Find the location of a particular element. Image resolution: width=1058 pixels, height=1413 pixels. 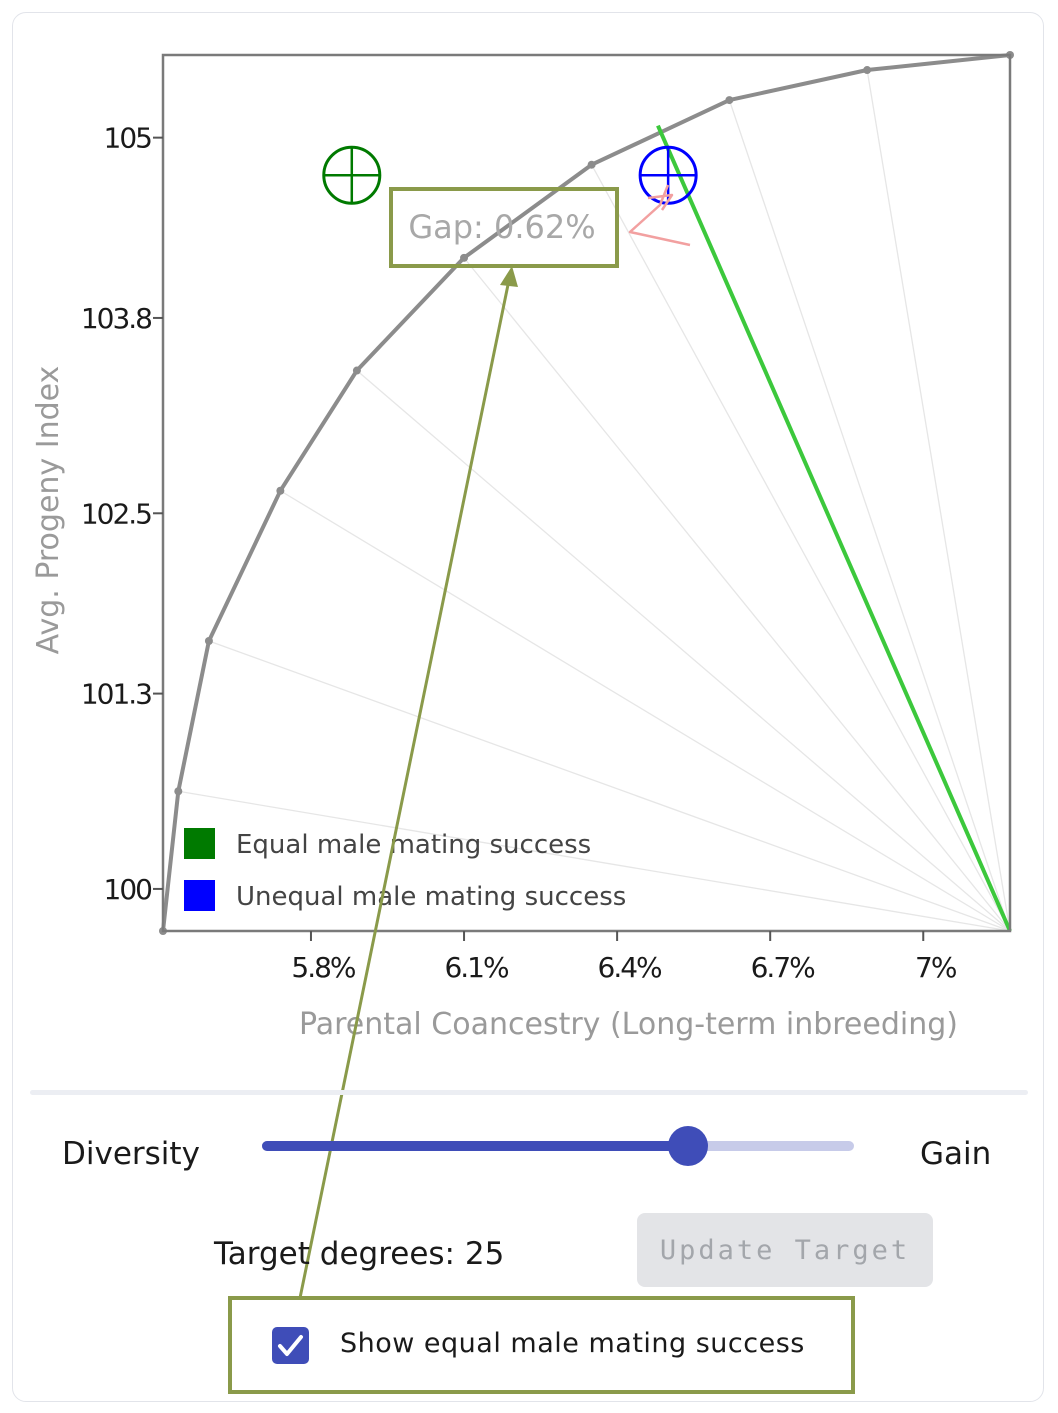

gap-highlight-box is located at coordinates (504, 227).